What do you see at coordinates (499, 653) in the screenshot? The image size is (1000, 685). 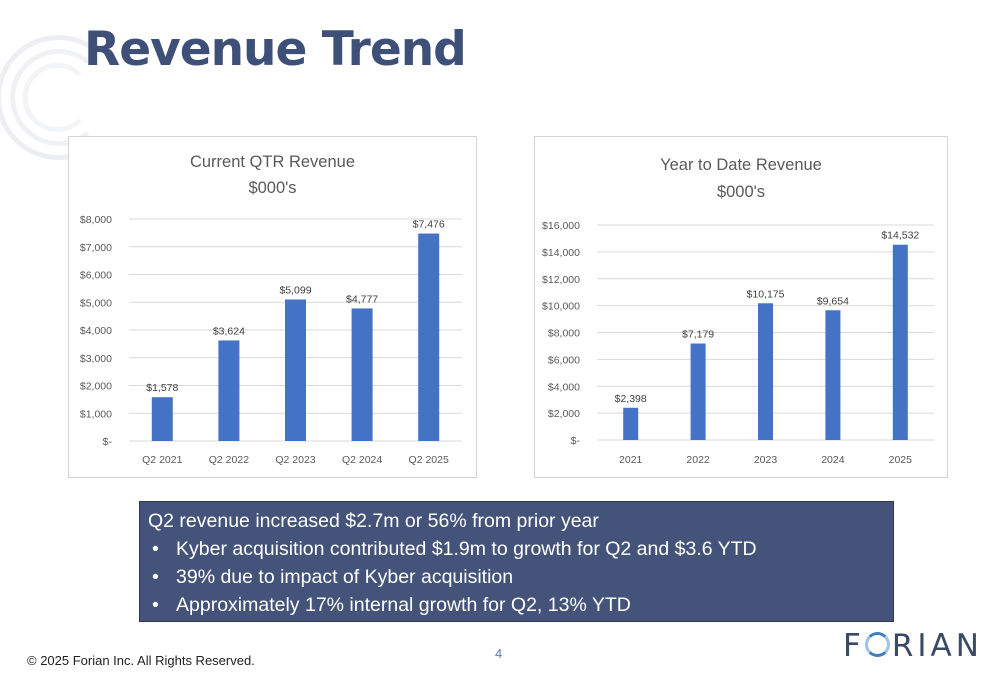 I see `page-number: 4` at bounding box center [499, 653].